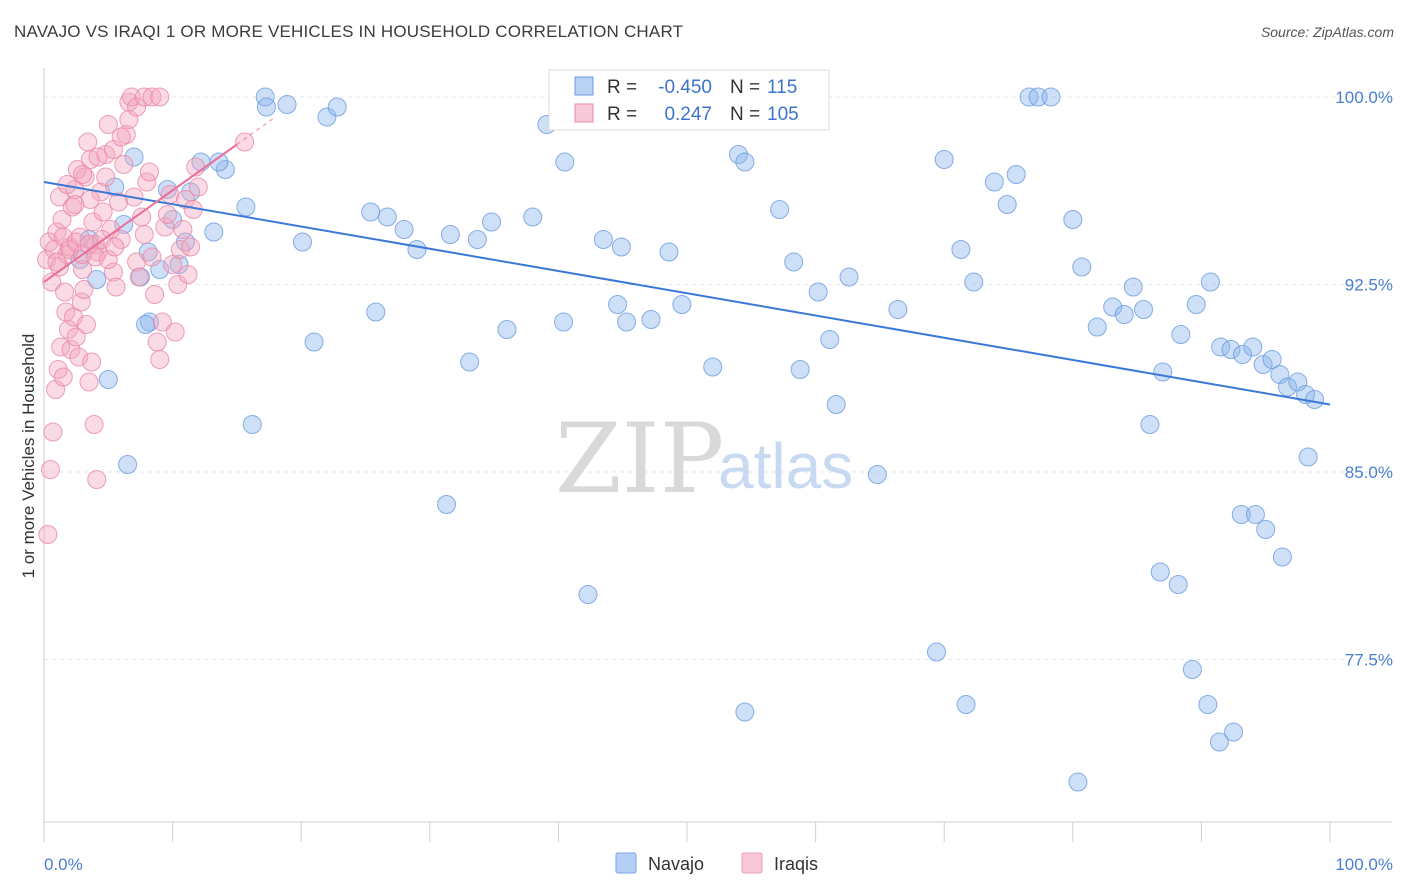 The height and width of the screenshot is (892, 1406). I want to click on legend-r-value: -0.450, so click(685, 87).